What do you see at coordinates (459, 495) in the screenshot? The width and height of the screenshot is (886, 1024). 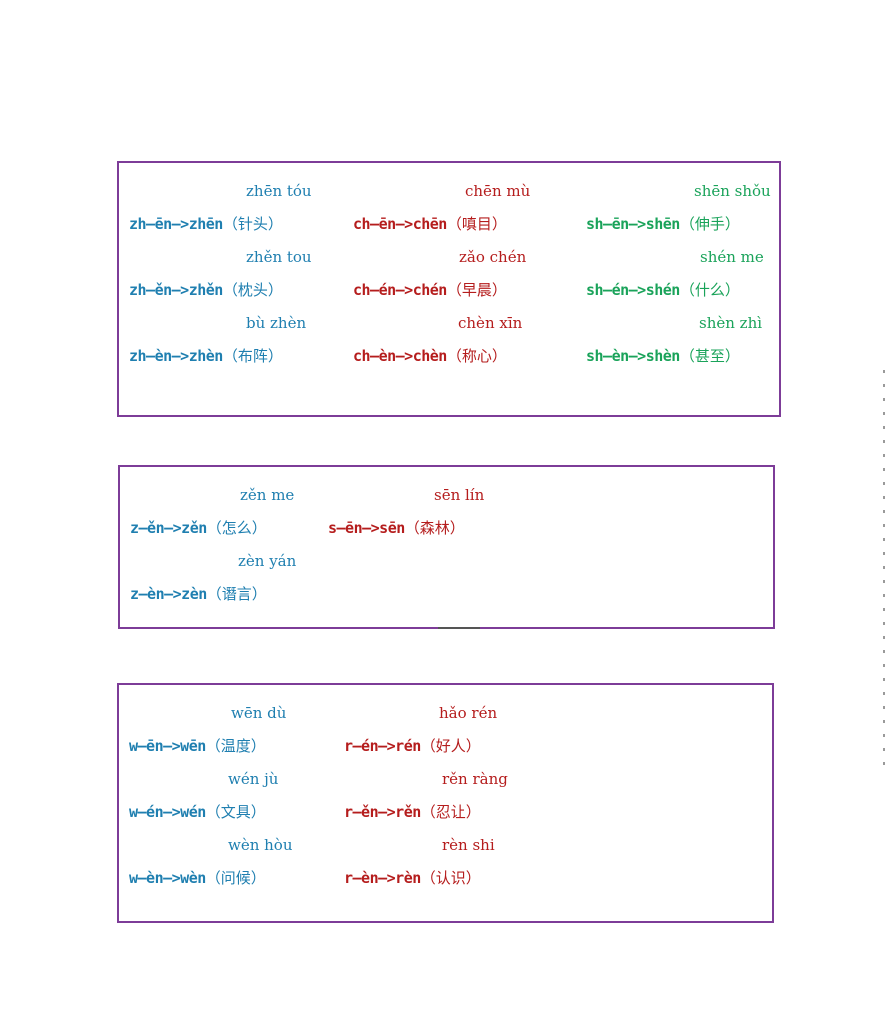 I see `pinyin-label: sēn lín` at bounding box center [459, 495].